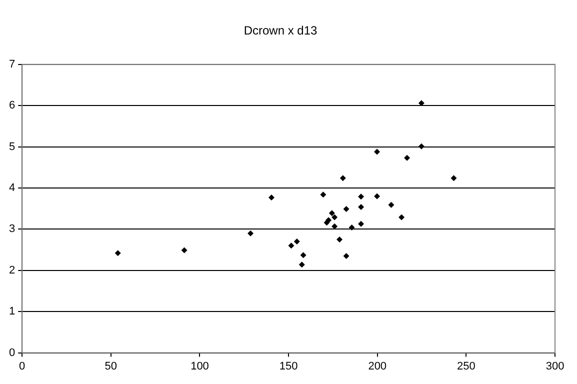 This screenshot has width=577, height=384. What do you see at coordinates (377, 366) in the screenshot?
I see `x-tick-label: 200` at bounding box center [377, 366].